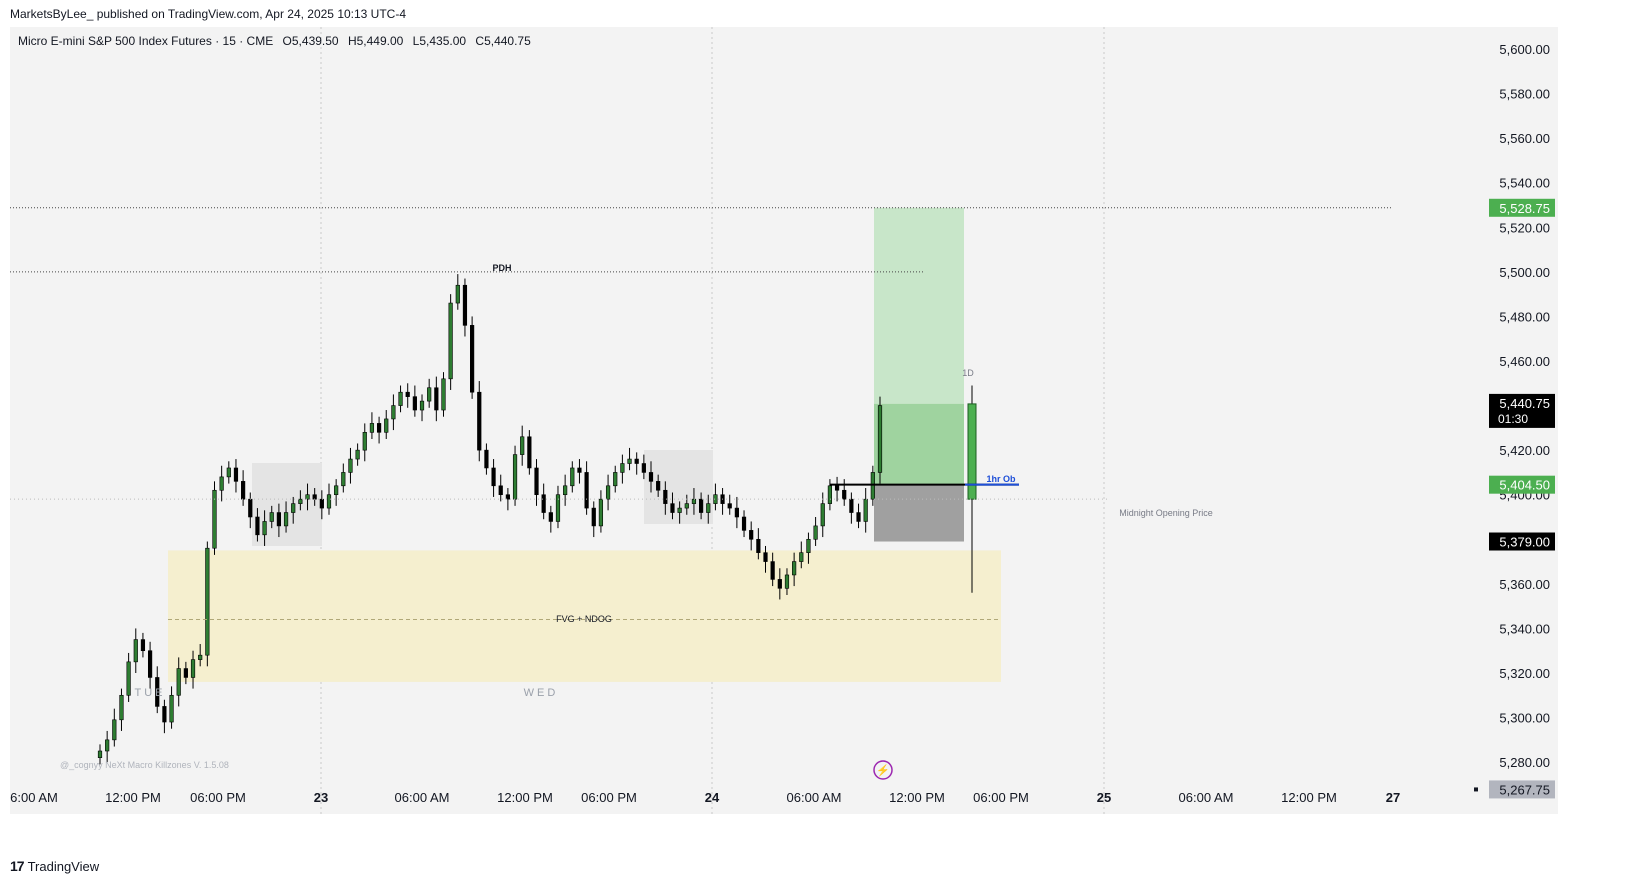 This screenshot has width=1634, height=883. What do you see at coordinates (712, 797) in the screenshot?
I see `x-tick-label: 24` at bounding box center [712, 797].